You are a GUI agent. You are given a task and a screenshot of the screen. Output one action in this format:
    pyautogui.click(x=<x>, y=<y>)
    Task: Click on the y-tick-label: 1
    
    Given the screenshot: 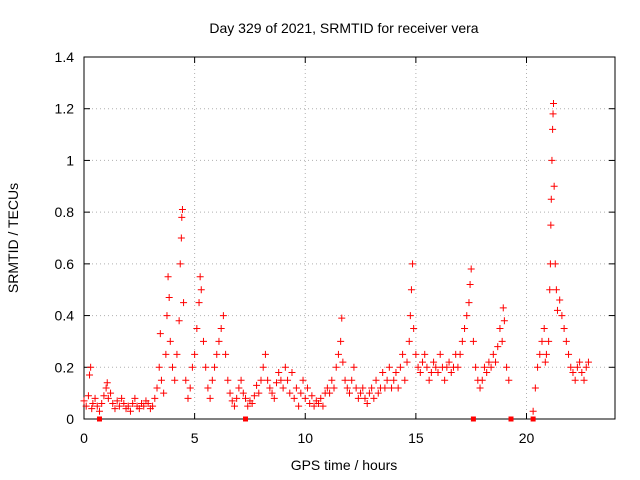 What is the action you would take?
    pyautogui.click(x=70, y=160)
    